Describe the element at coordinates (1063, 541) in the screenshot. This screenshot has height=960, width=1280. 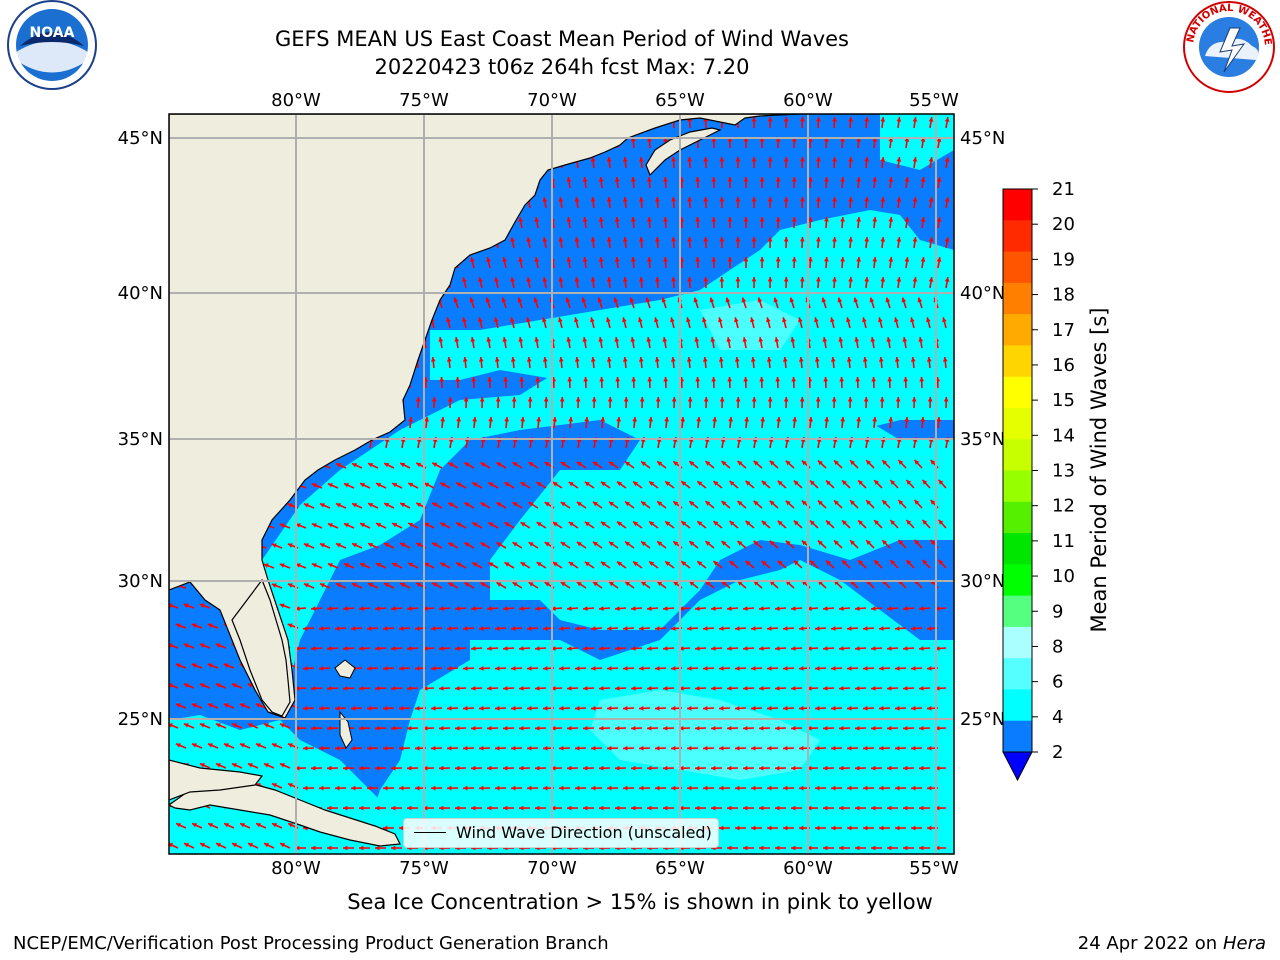
I see `colorbar-tick-label: 11` at that location.